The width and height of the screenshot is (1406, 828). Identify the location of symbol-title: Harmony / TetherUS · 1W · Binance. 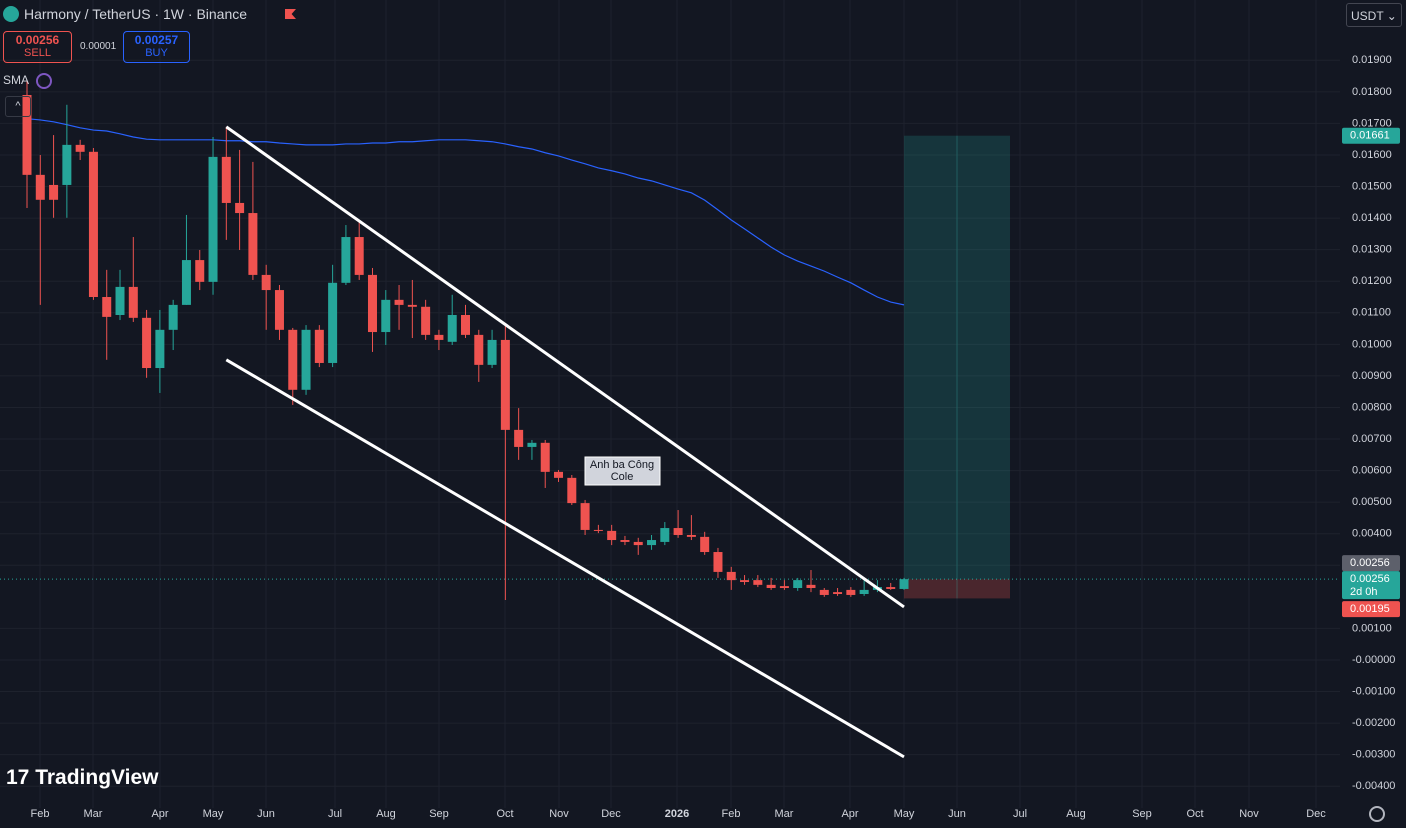
(136, 14).